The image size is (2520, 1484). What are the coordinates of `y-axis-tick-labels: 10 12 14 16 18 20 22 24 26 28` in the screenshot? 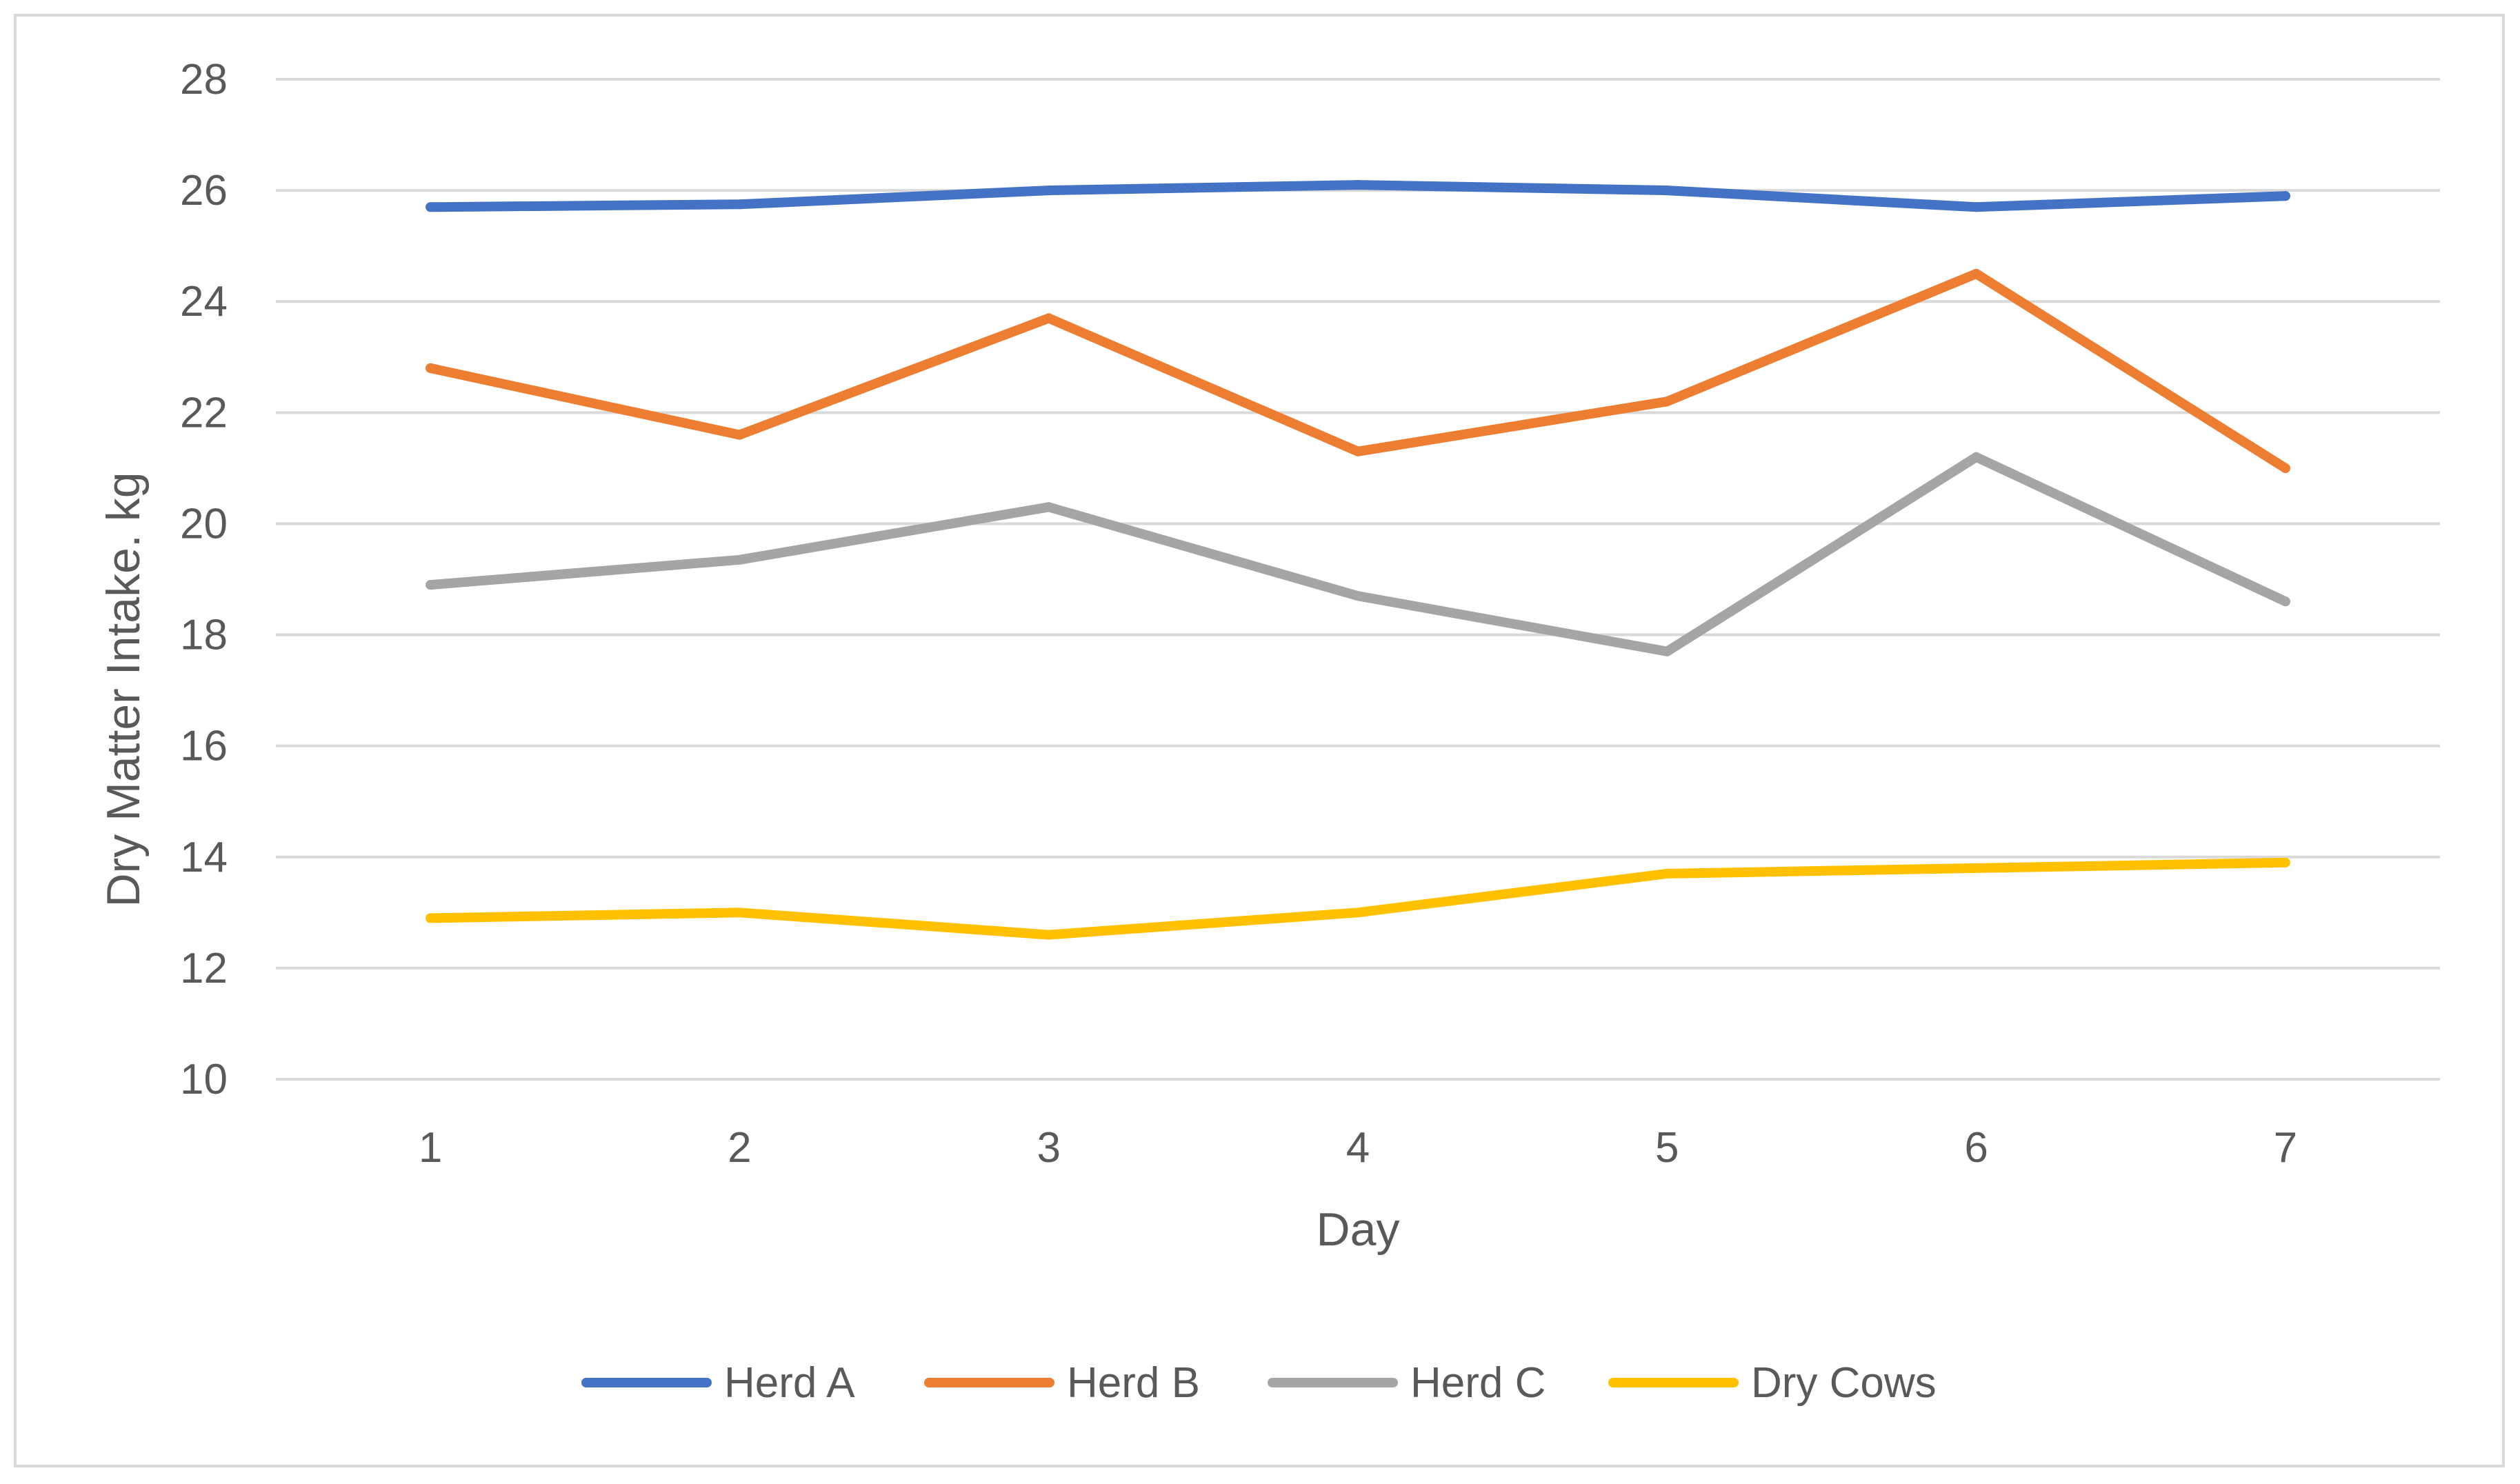 It's located at (204, 579).